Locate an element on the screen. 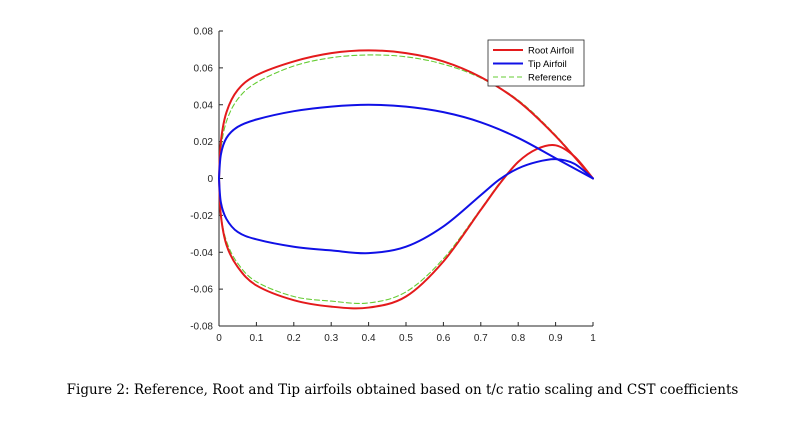 The width and height of the screenshot is (805, 422). legend-label-root-airfoil: Root Airfoil is located at coordinates (551, 51).